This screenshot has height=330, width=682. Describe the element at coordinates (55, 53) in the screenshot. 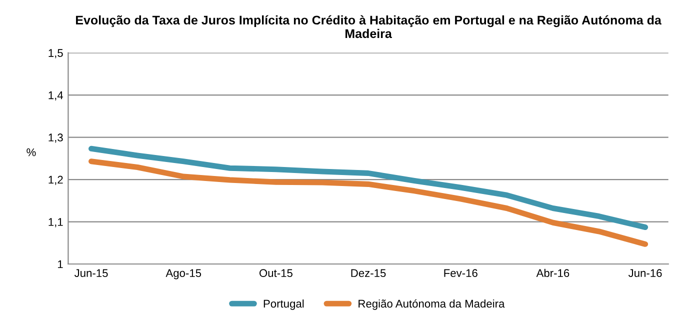

I see `y-tick-label: 1,5` at that location.